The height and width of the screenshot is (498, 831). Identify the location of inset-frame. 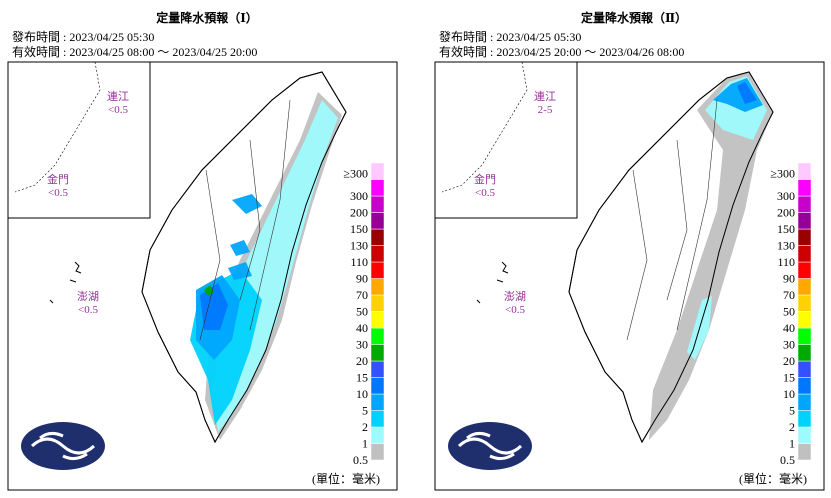
(79, 140).